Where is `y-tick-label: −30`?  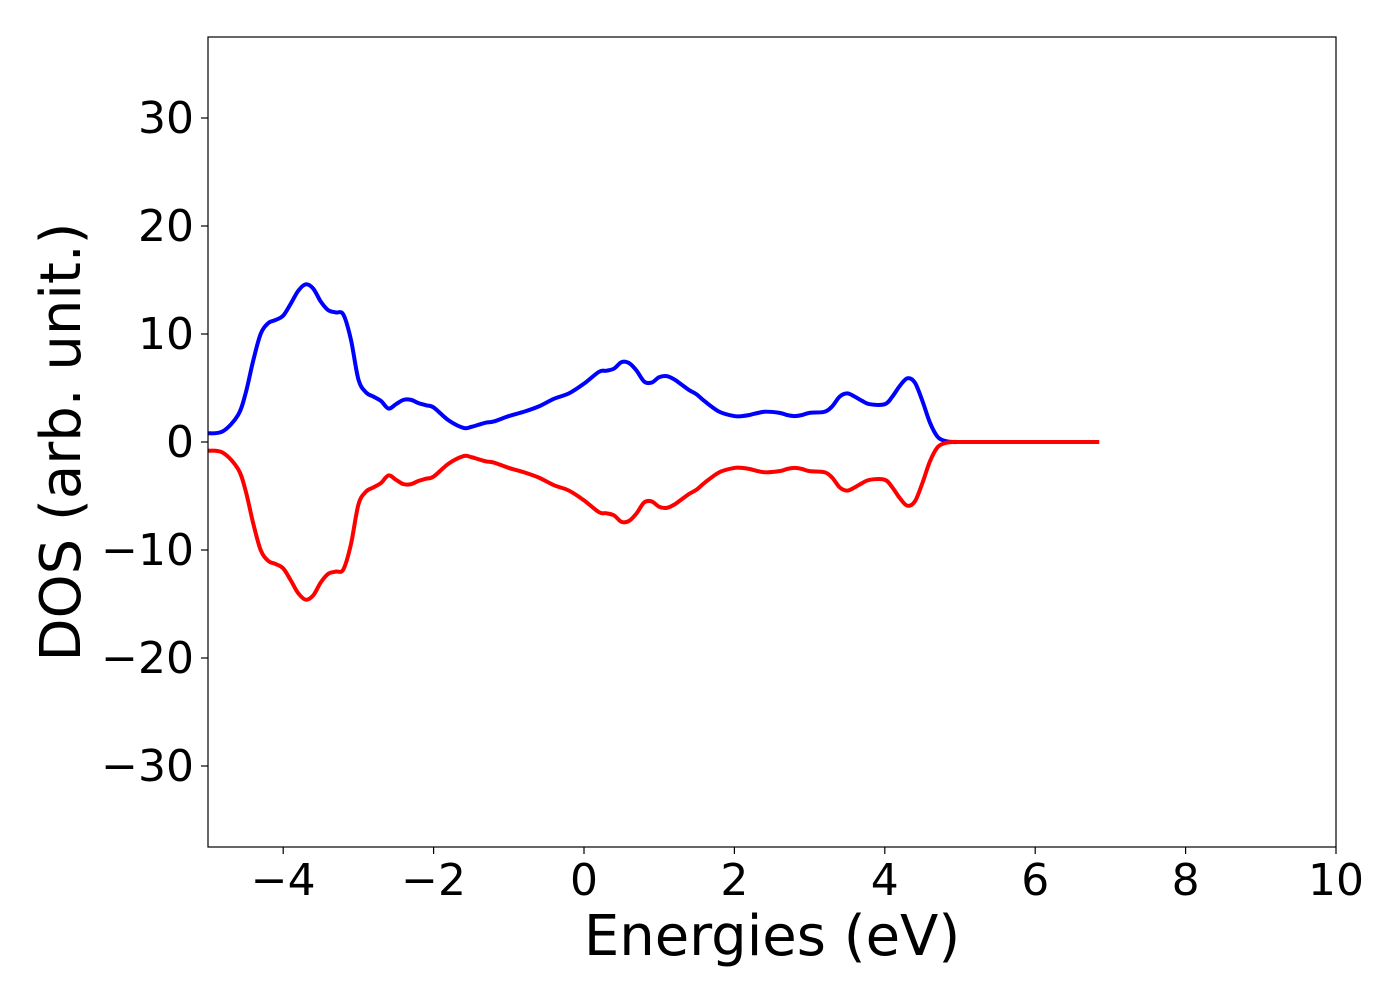
y-tick-label: −30 is located at coordinates (147, 766).